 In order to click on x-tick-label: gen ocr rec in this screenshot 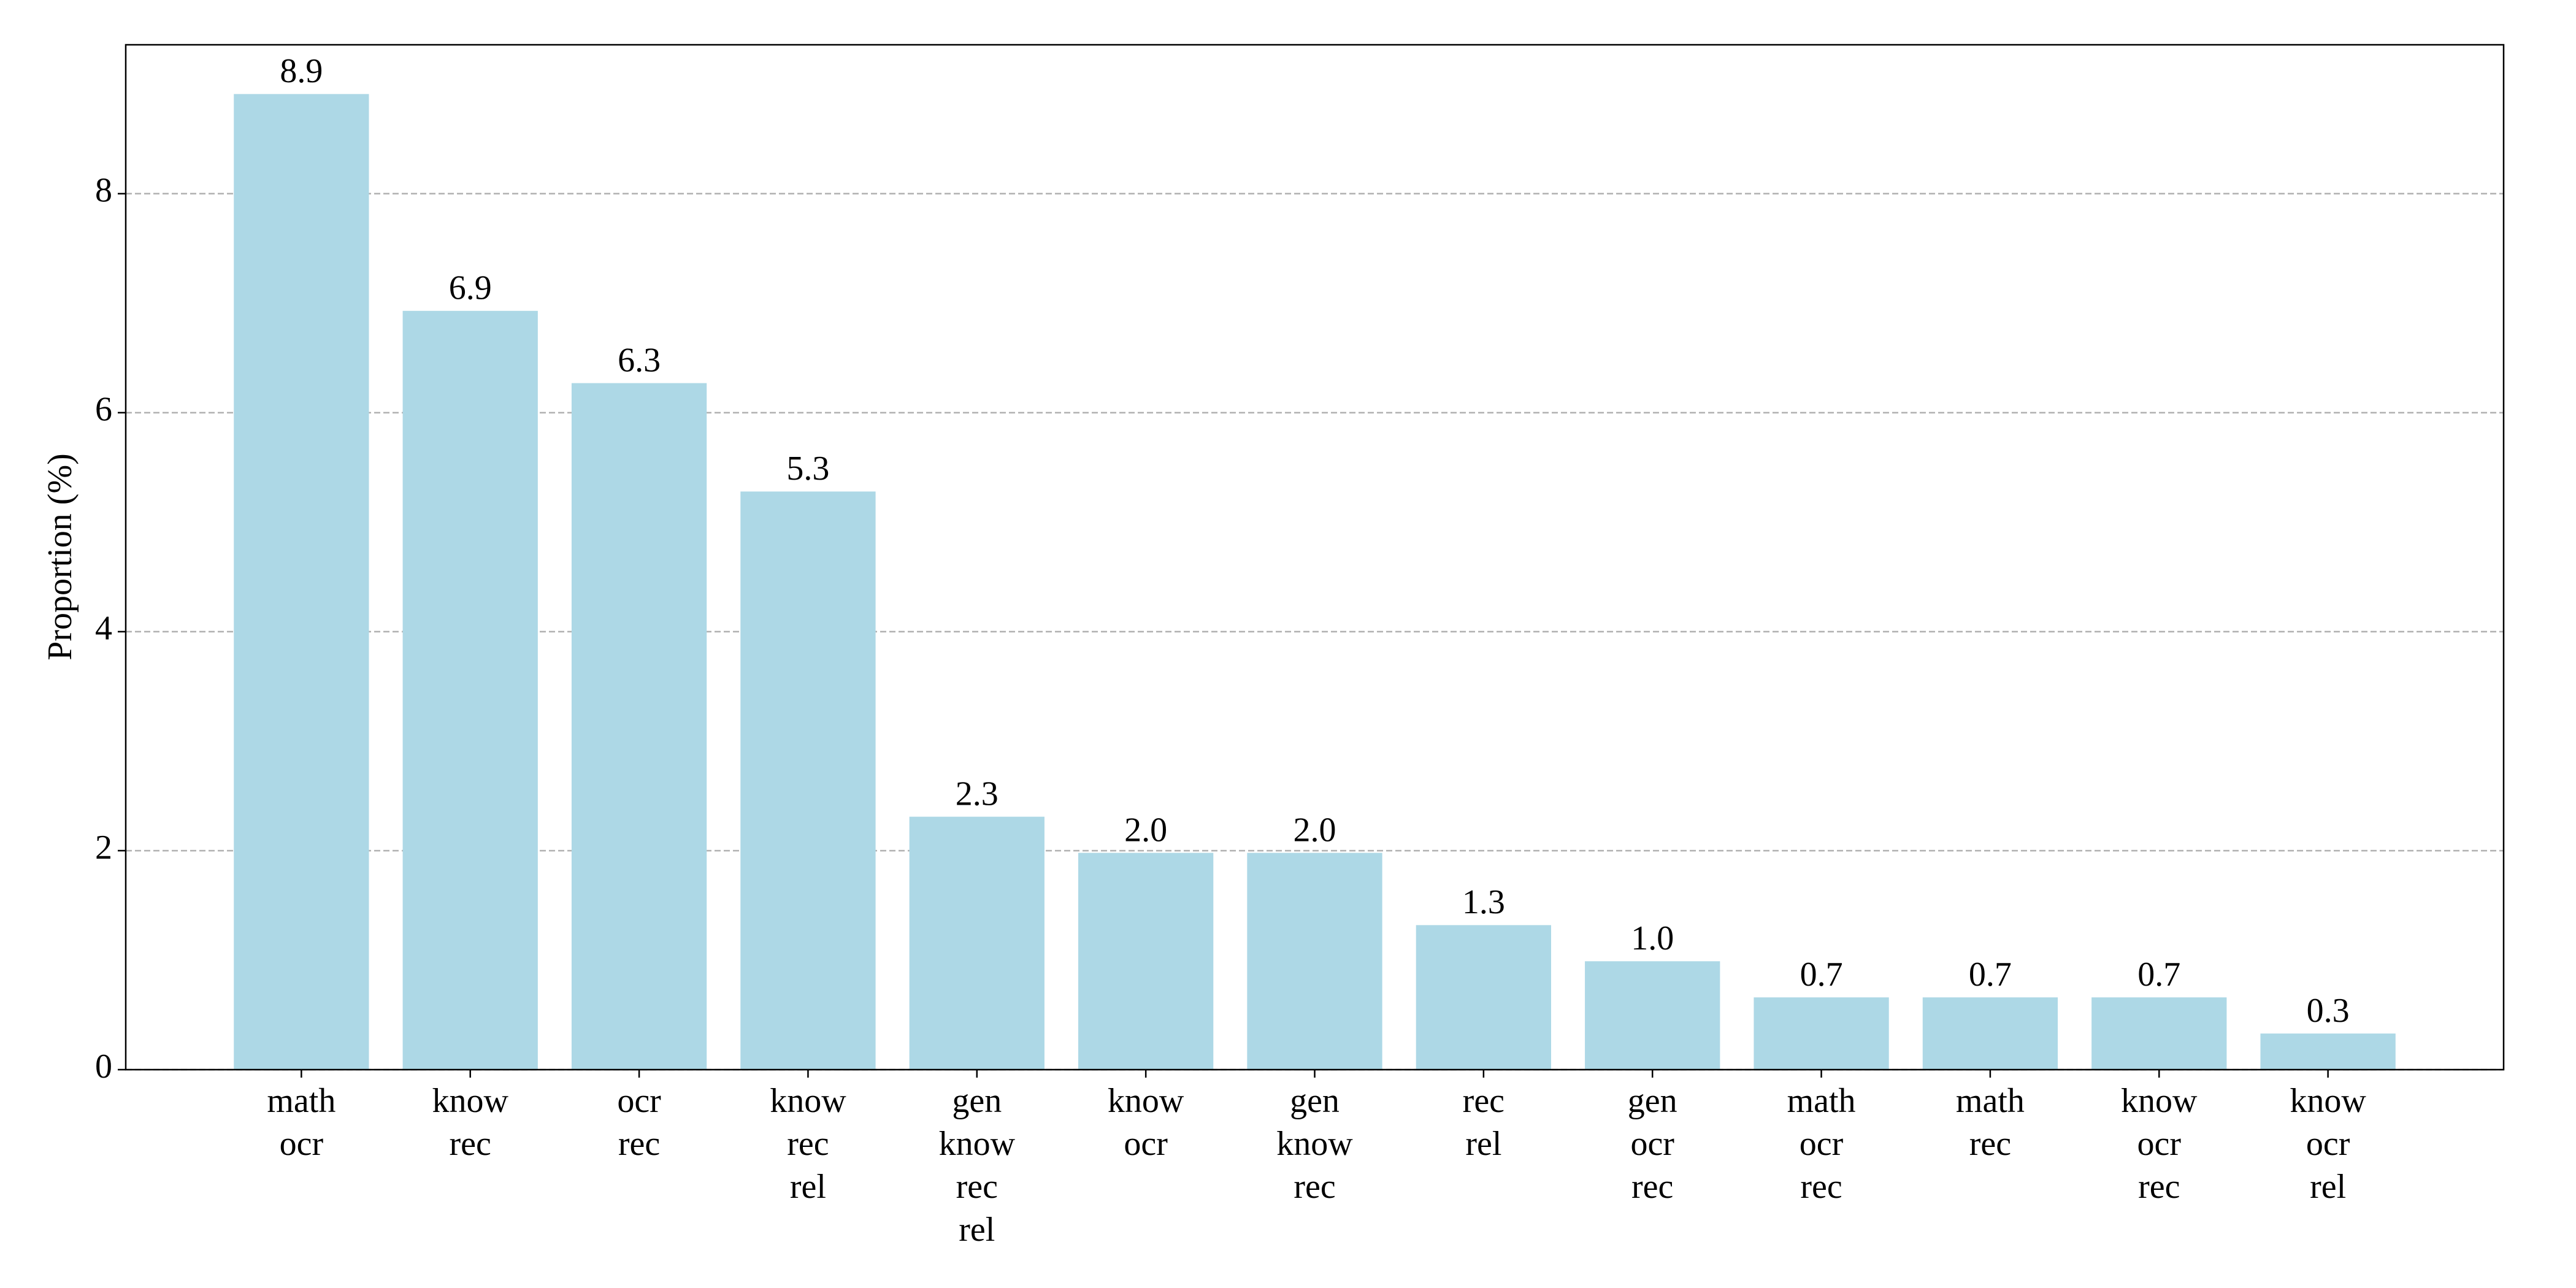, I will do `click(1652, 1144)`.